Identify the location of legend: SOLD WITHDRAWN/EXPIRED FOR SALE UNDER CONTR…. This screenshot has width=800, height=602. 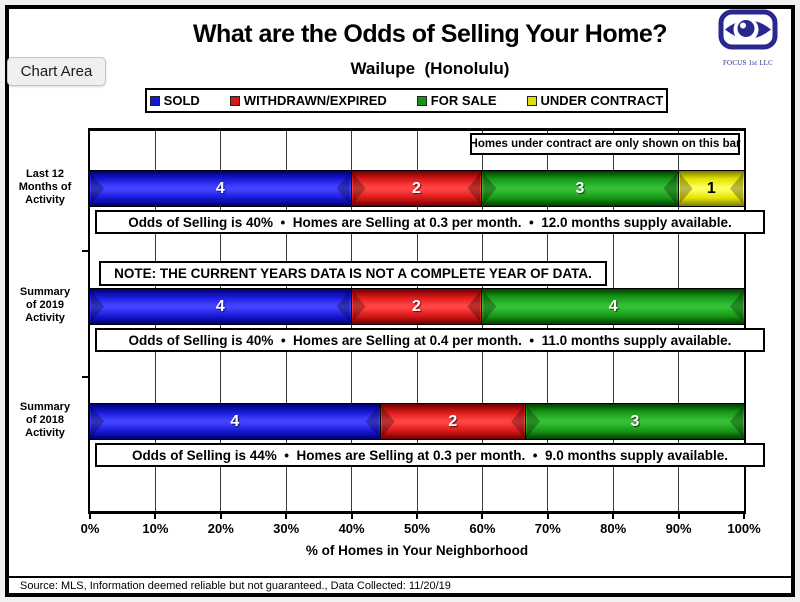
(406, 100).